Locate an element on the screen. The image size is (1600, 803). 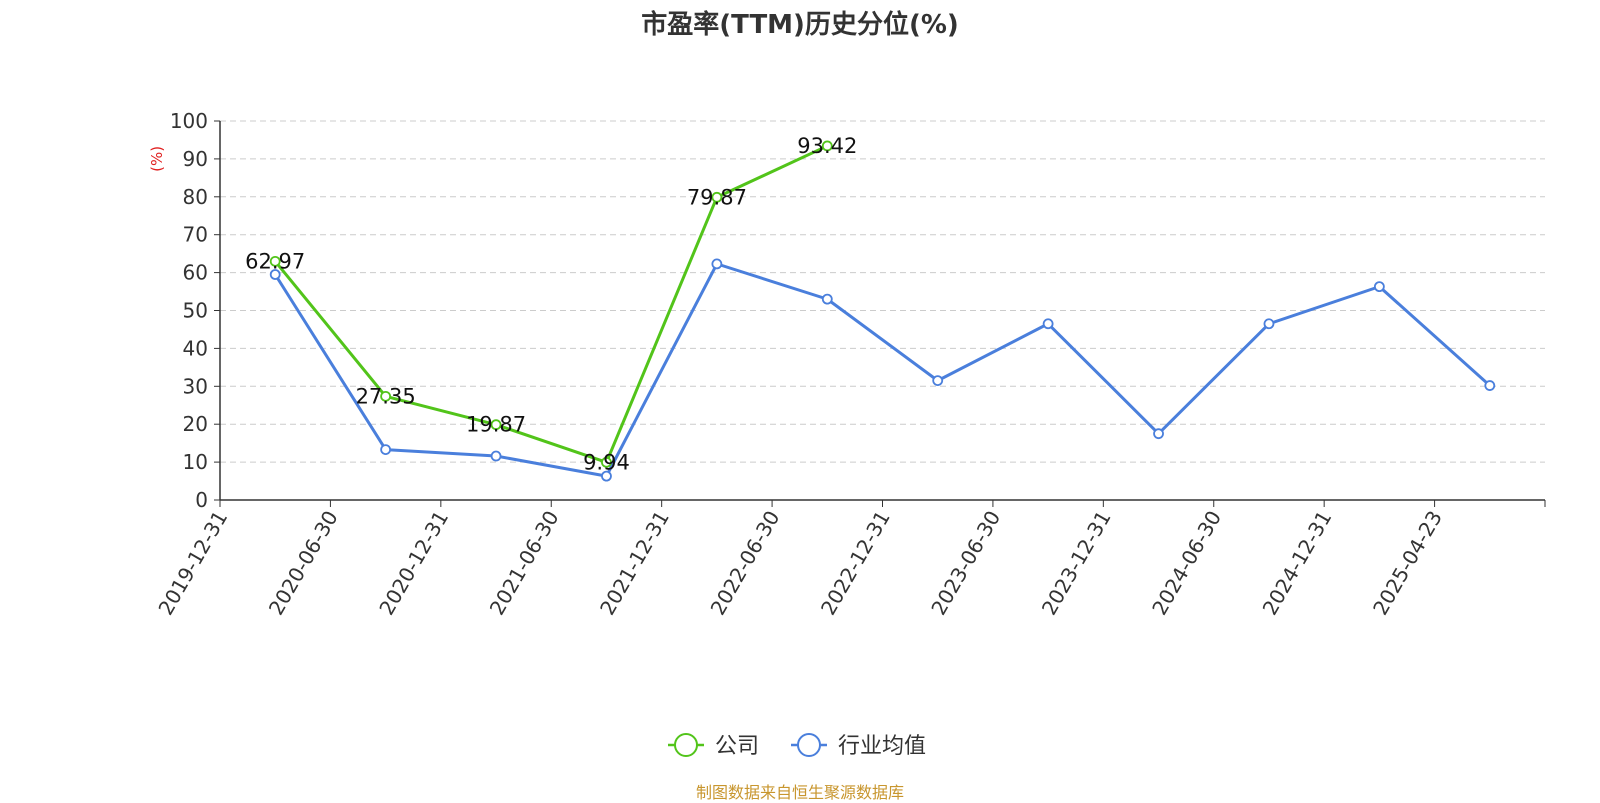
x-tick-label: 2020-12-31 is located at coordinates (413, 563).